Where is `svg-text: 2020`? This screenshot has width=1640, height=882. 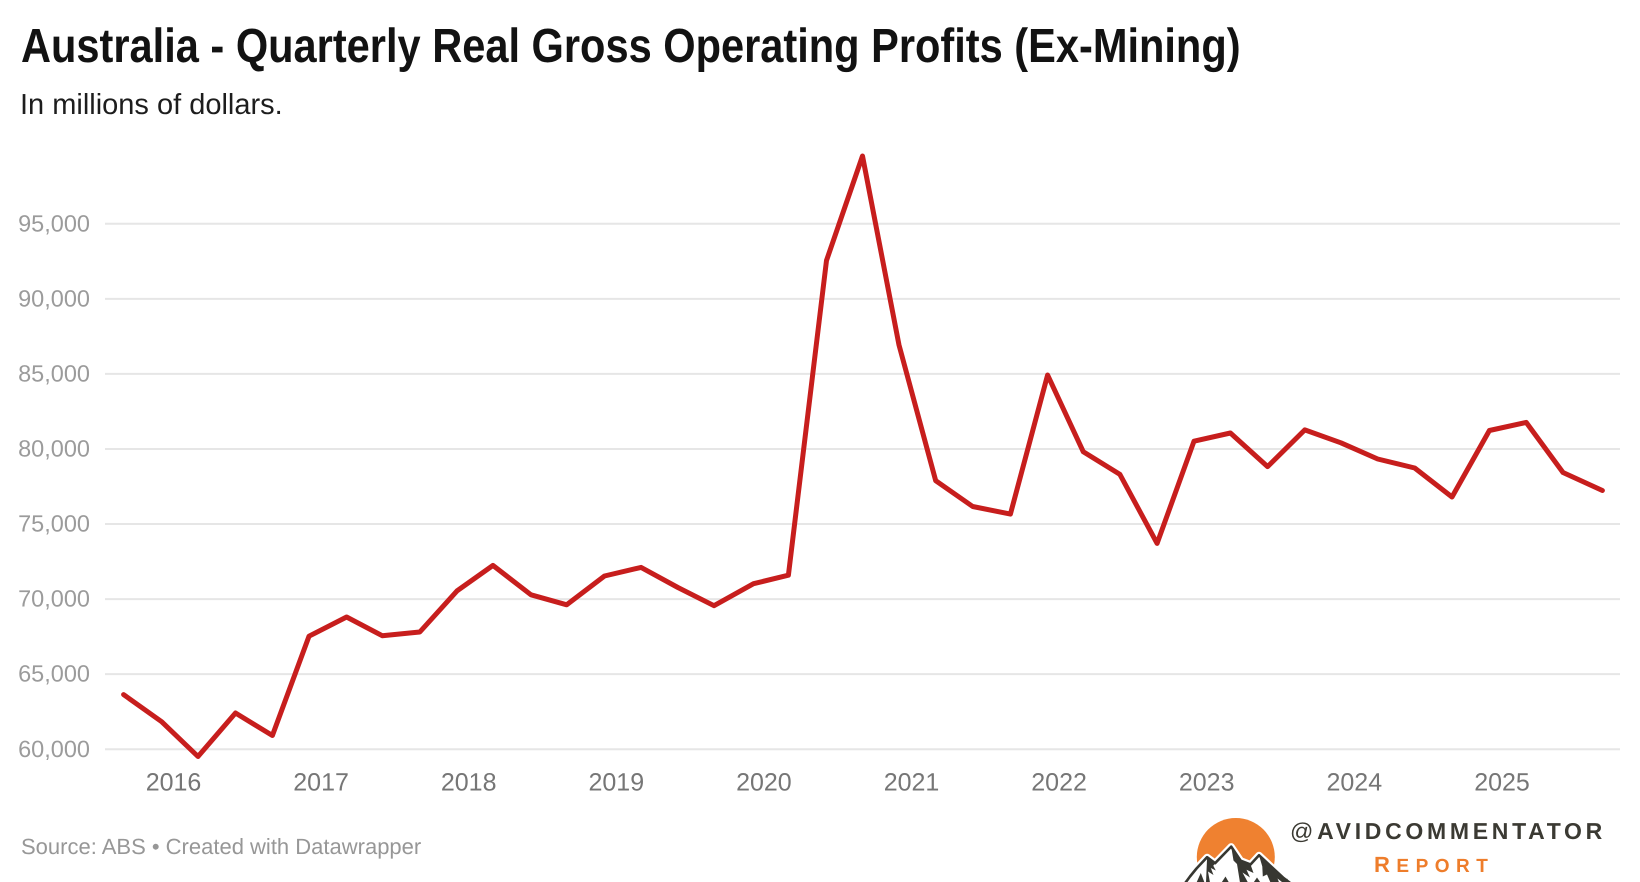 svg-text: 2020 is located at coordinates (764, 783).